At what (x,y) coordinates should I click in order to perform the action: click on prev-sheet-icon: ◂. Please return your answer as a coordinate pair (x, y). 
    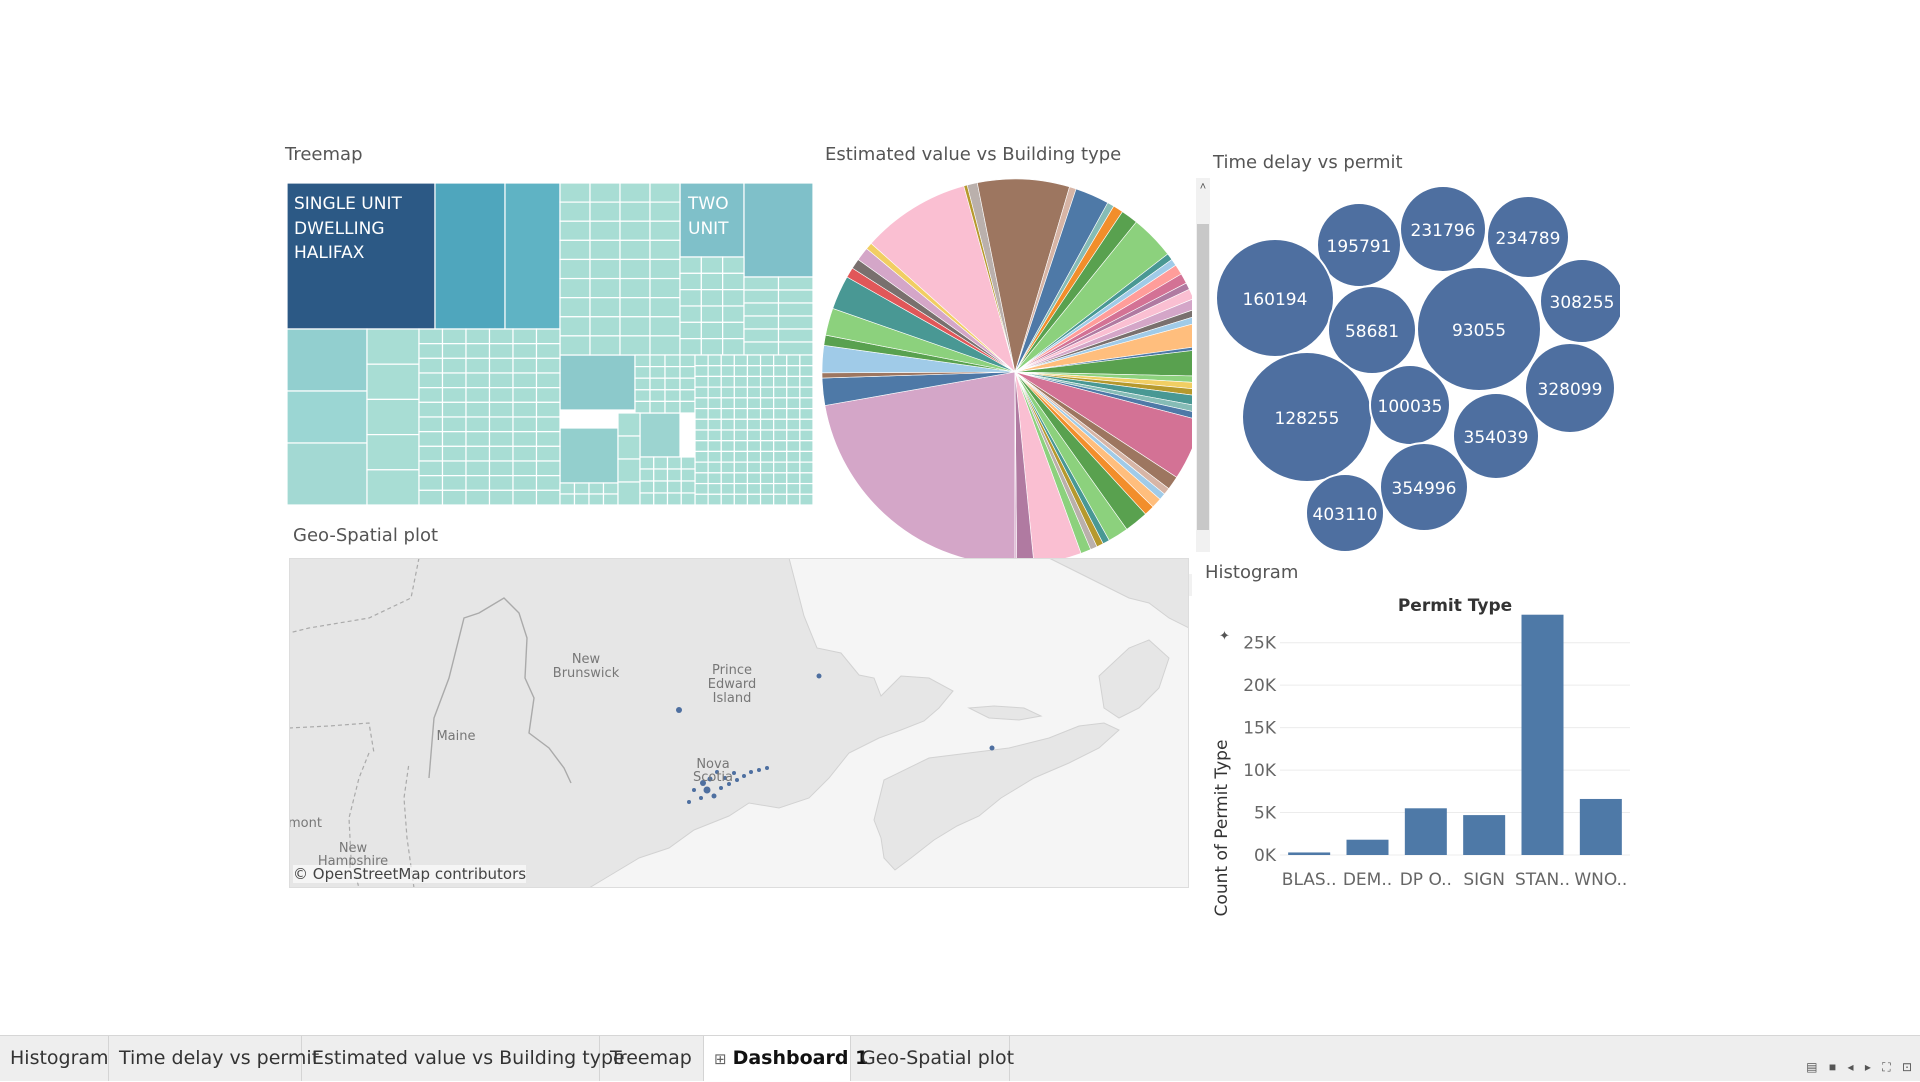
    Looking at the image, I should click on (1850, 1067).